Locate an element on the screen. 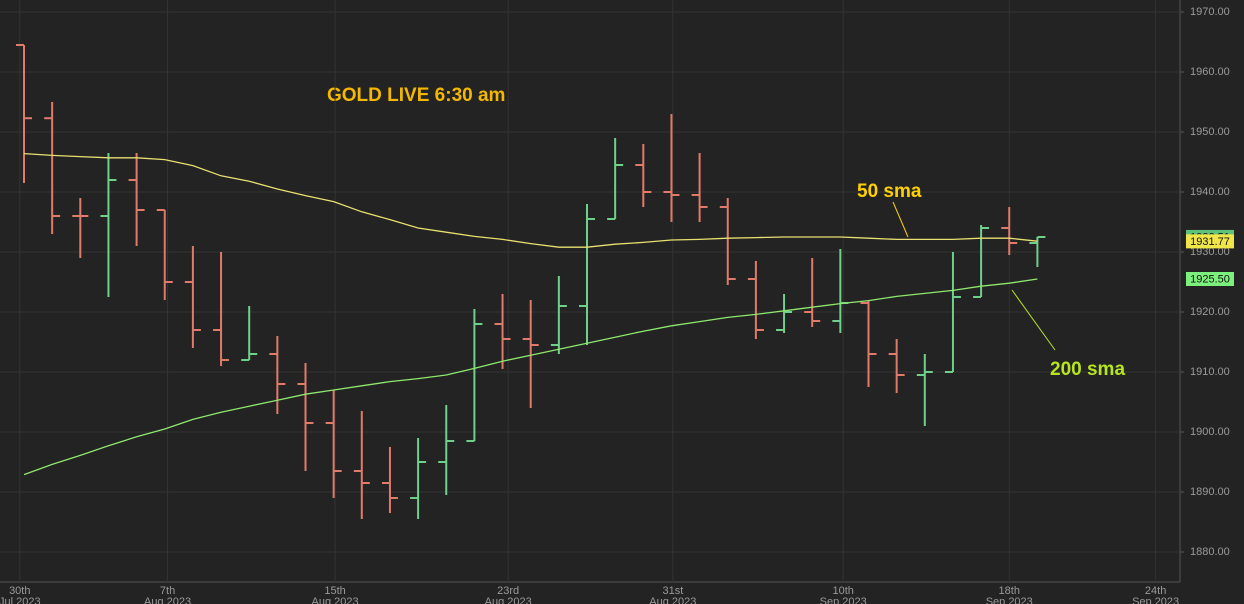 The height and width of the screenshot is (604, 1244). y-tick-label: 1880.00 is located at coordinates (1210, 552).